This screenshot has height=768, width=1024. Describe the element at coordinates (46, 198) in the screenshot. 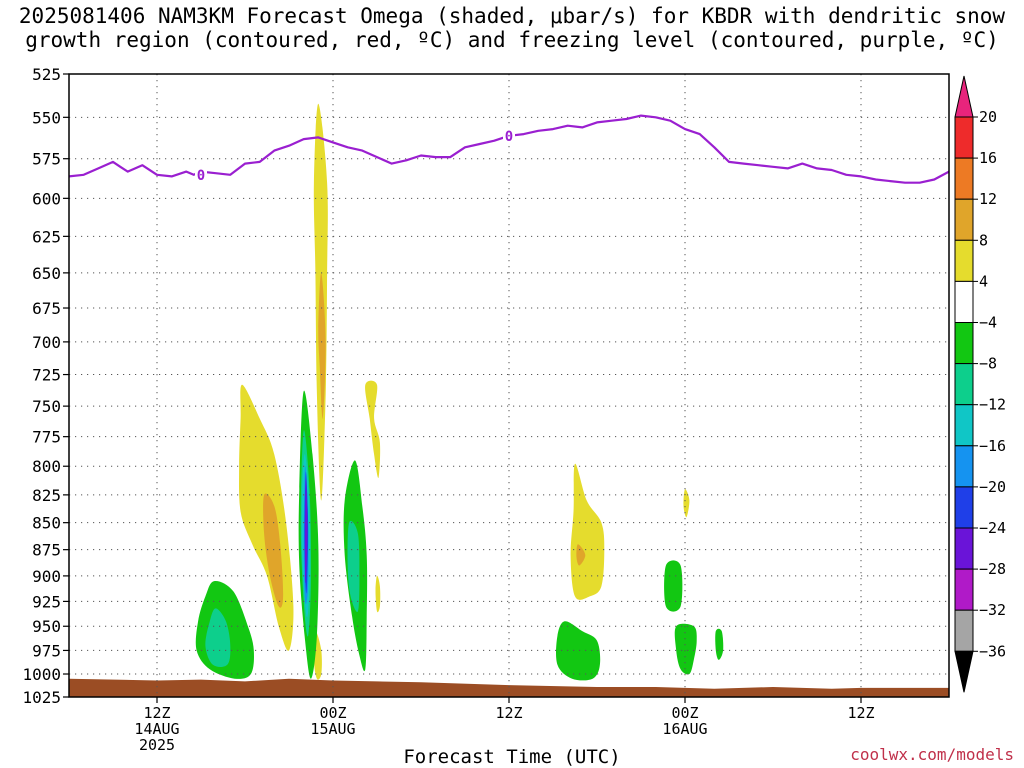

I see `y-tick-label-600: 600` at that location.